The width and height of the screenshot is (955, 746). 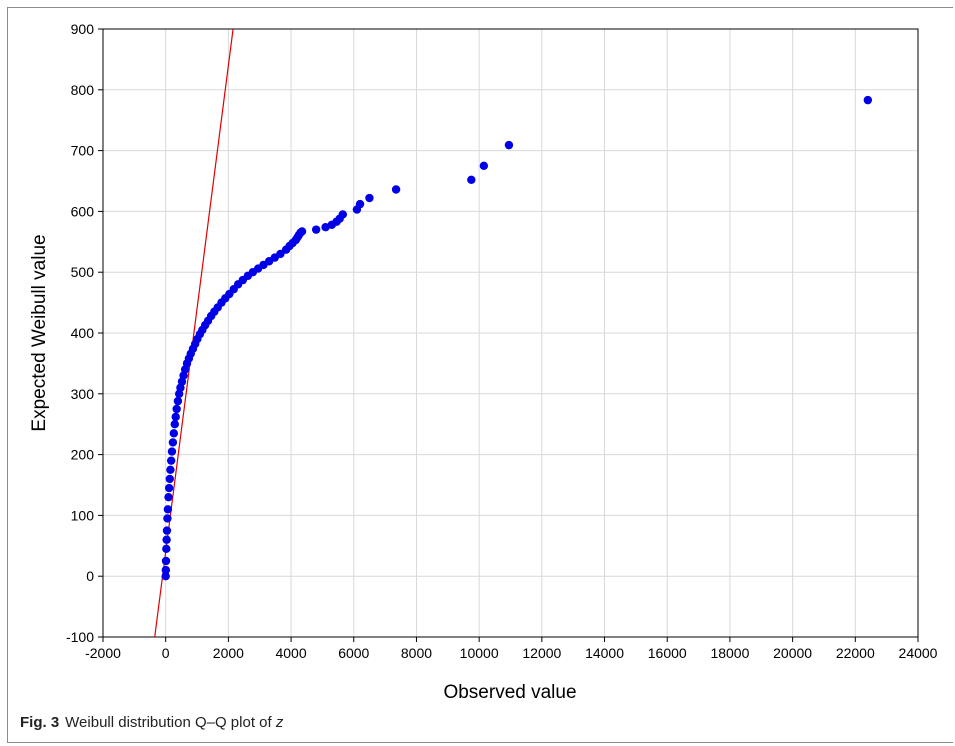 What do you see at coordinates (416, 653) in the screenshot?
I see `x-tick-label: 8000` at bounding box center [416, 653].